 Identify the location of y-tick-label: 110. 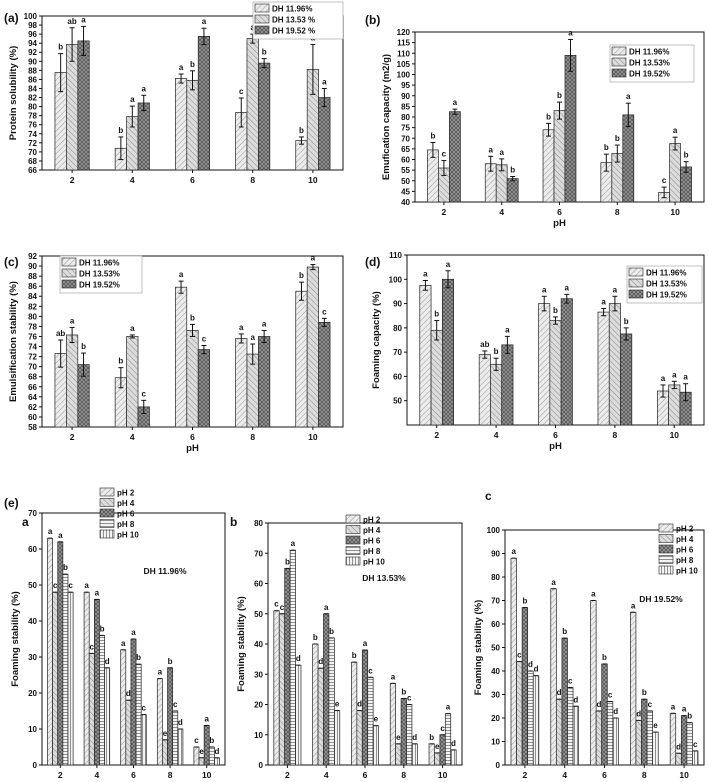
(395, 255).